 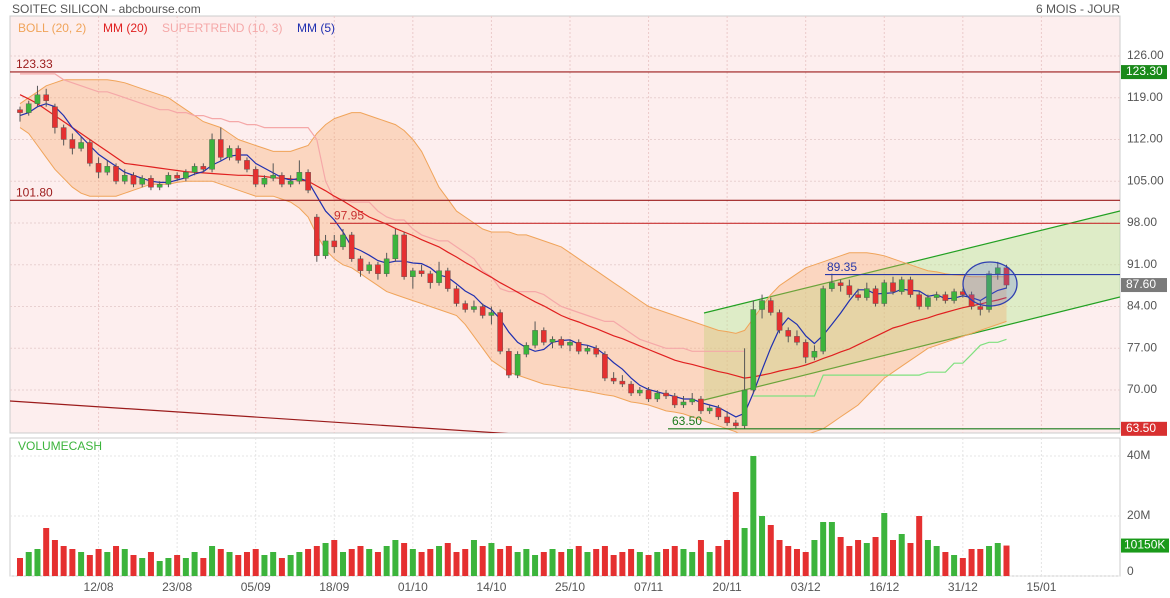 I want to click on price-marker-box, so click(x=1144, y=72).